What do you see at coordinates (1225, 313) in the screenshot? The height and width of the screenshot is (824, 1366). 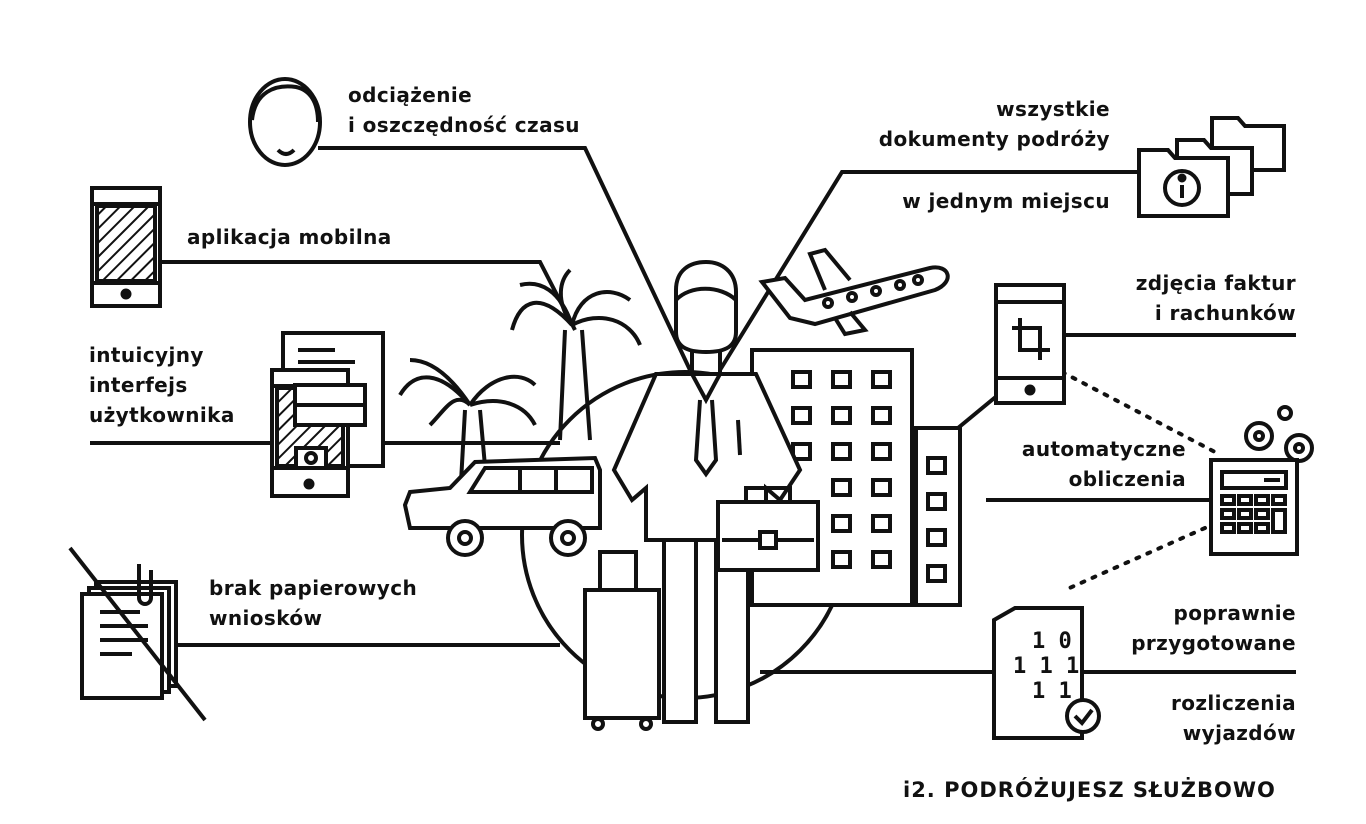 I see `label-photos-line-2: i rachunków` at bounding box center [1225, 313].